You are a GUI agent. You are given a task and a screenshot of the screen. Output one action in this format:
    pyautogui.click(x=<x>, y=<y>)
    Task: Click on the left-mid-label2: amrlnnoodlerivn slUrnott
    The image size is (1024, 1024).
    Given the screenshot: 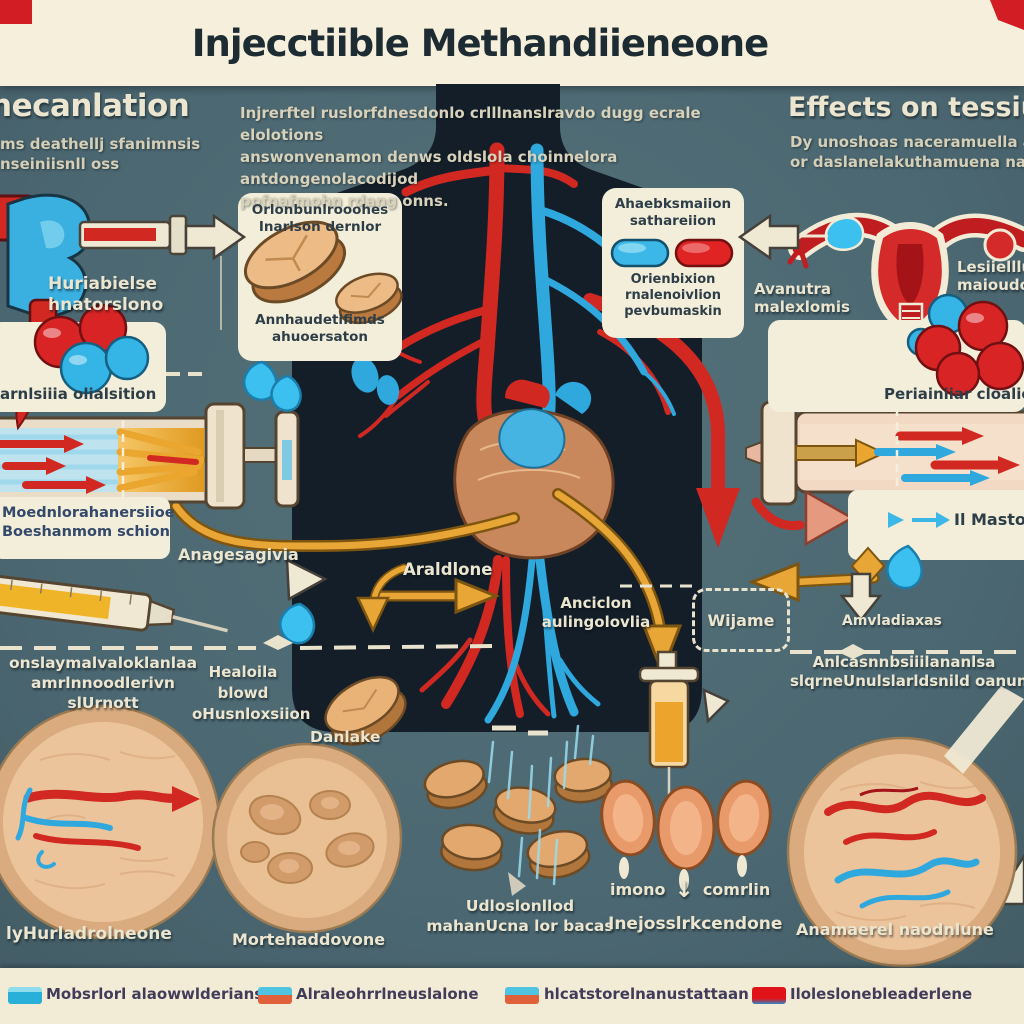 What is the action you would take?
    pyautogui.click(x=103, y=693)
    